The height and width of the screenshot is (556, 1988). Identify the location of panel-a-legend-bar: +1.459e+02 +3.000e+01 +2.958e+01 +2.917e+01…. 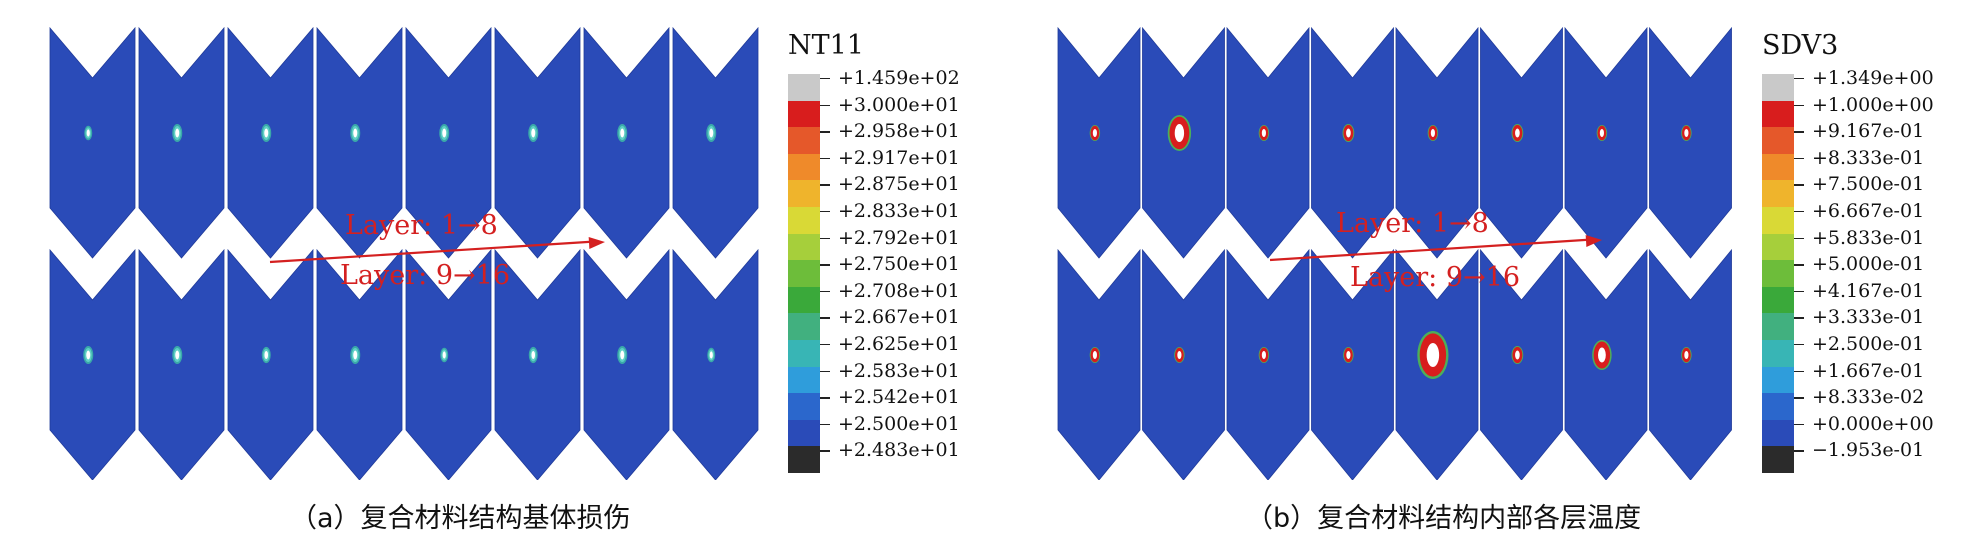
(874, 271).